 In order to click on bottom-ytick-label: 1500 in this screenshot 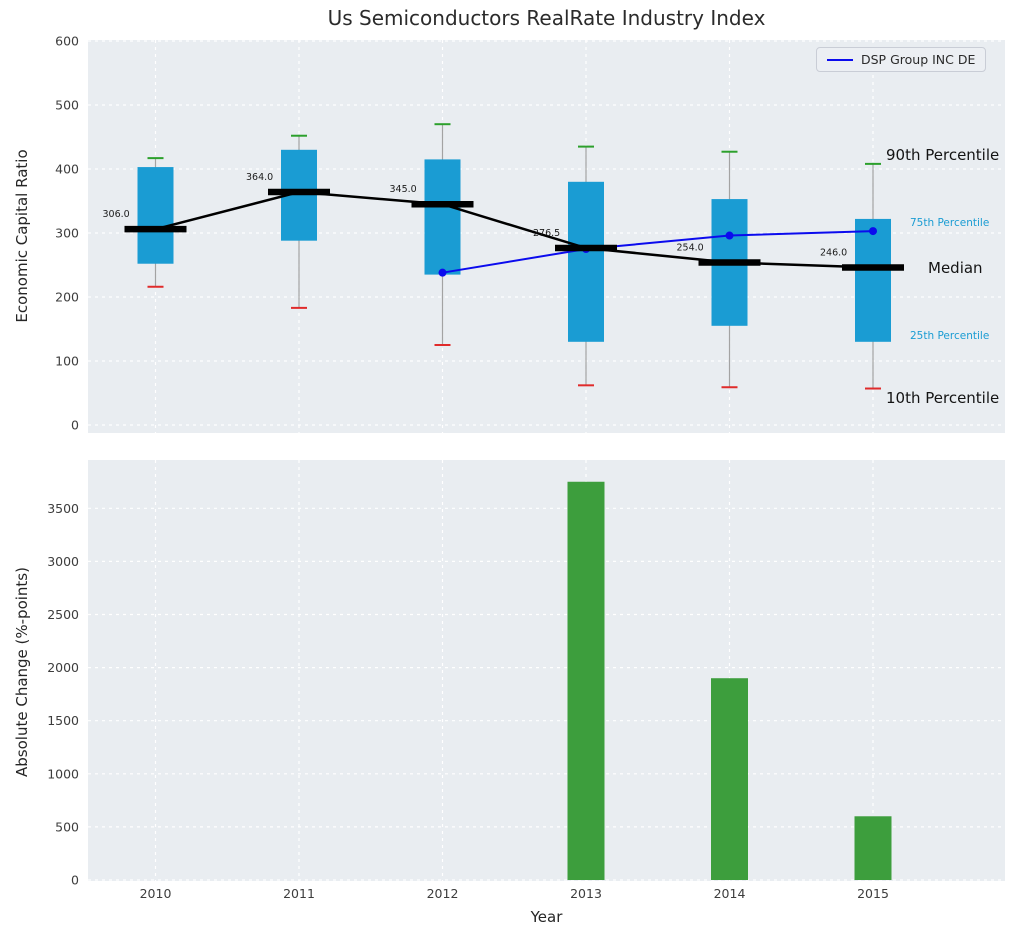, I will do `click(63, 720)`.